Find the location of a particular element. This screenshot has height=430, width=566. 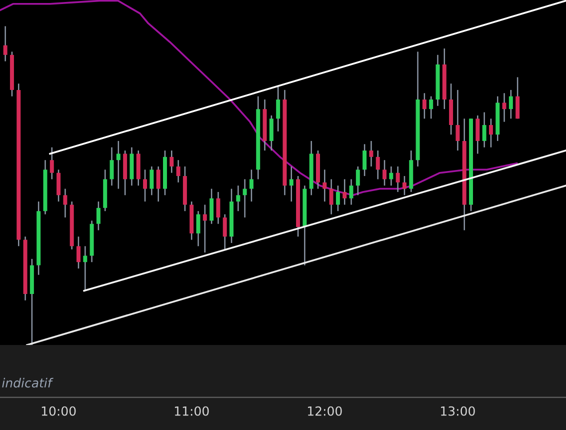

text: indicatif is located at coordinates (28, 383).